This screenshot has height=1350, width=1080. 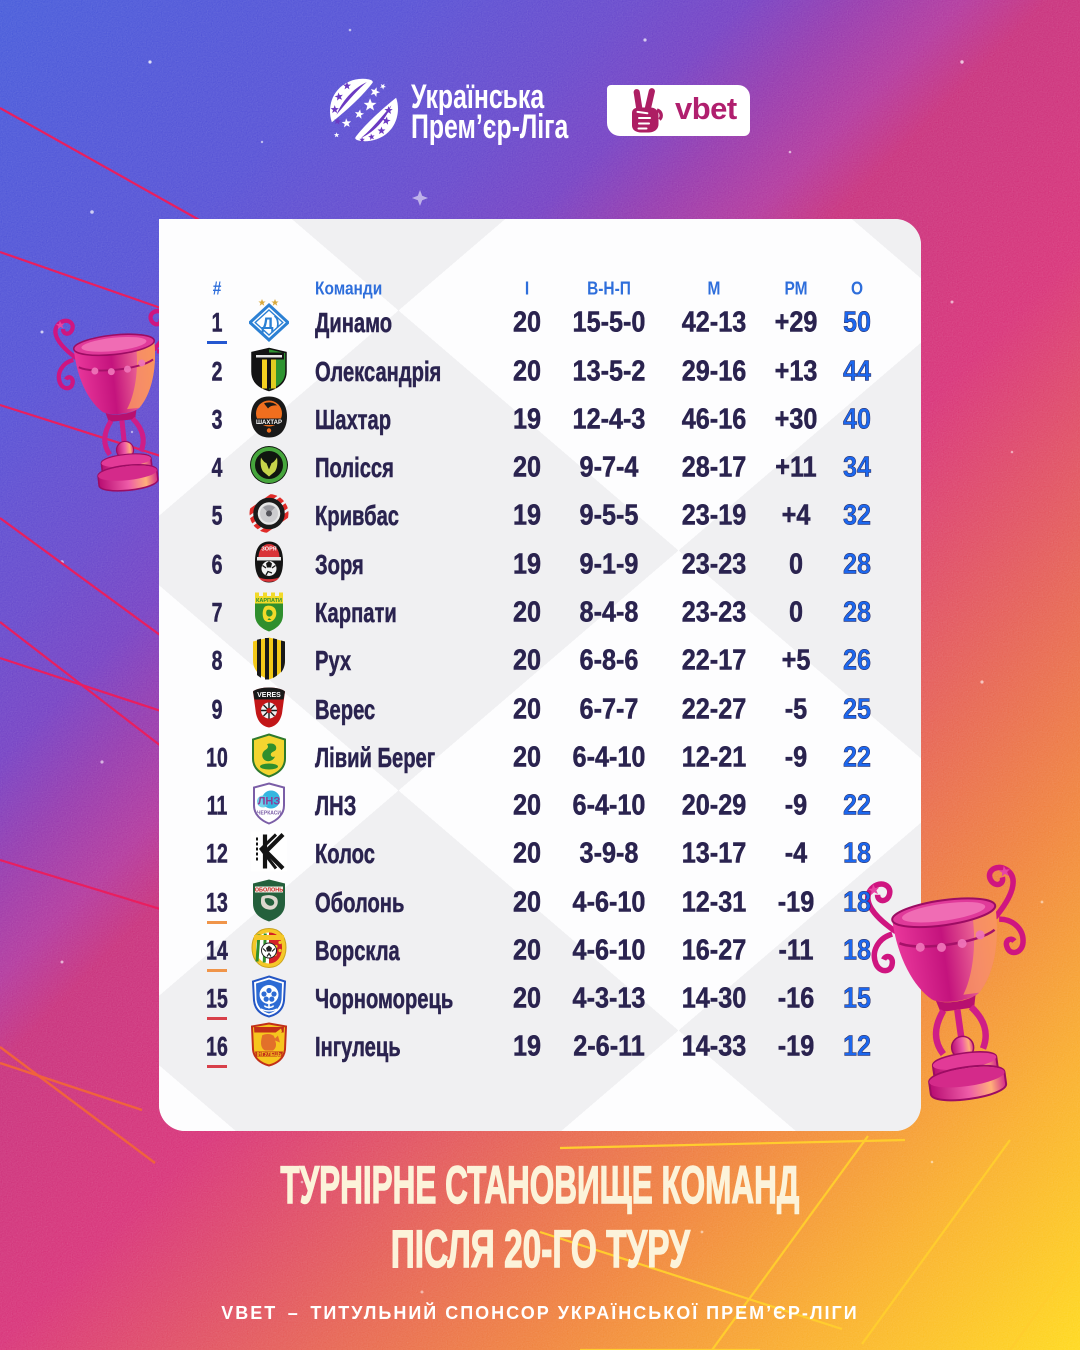 I want to click on svg-text: ІНГУЛЕЦЬ, so click(x=269, y=1055).